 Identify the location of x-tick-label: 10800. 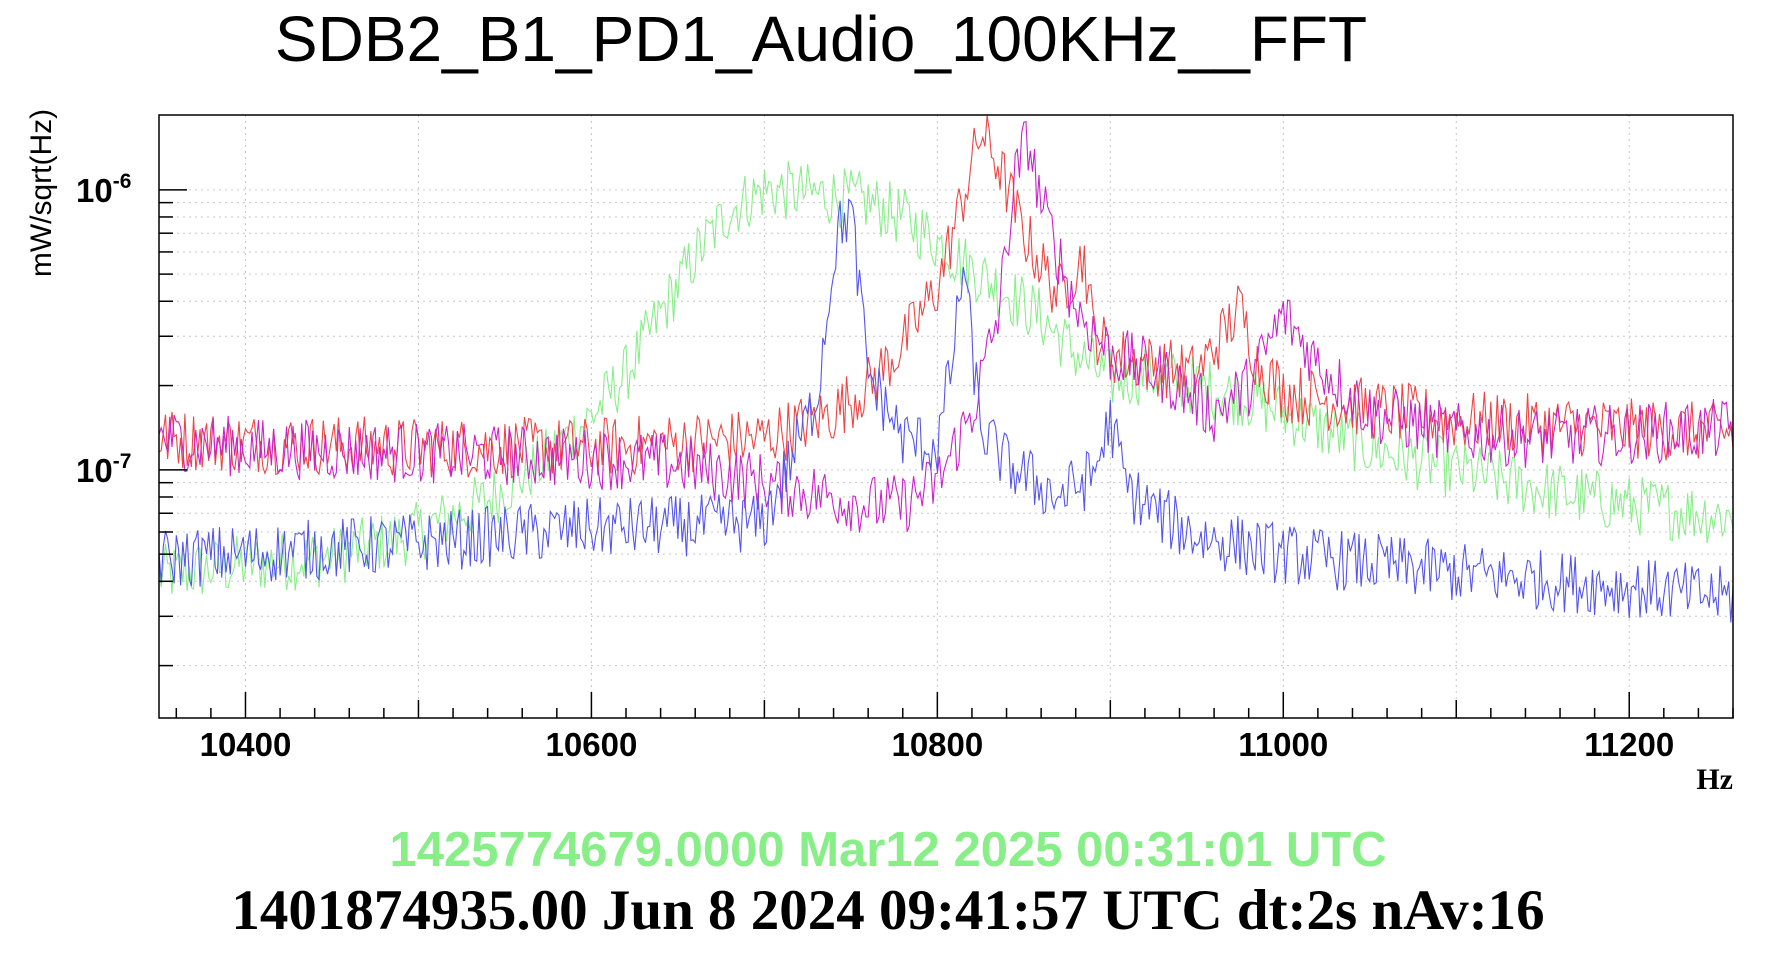
(937, 744).